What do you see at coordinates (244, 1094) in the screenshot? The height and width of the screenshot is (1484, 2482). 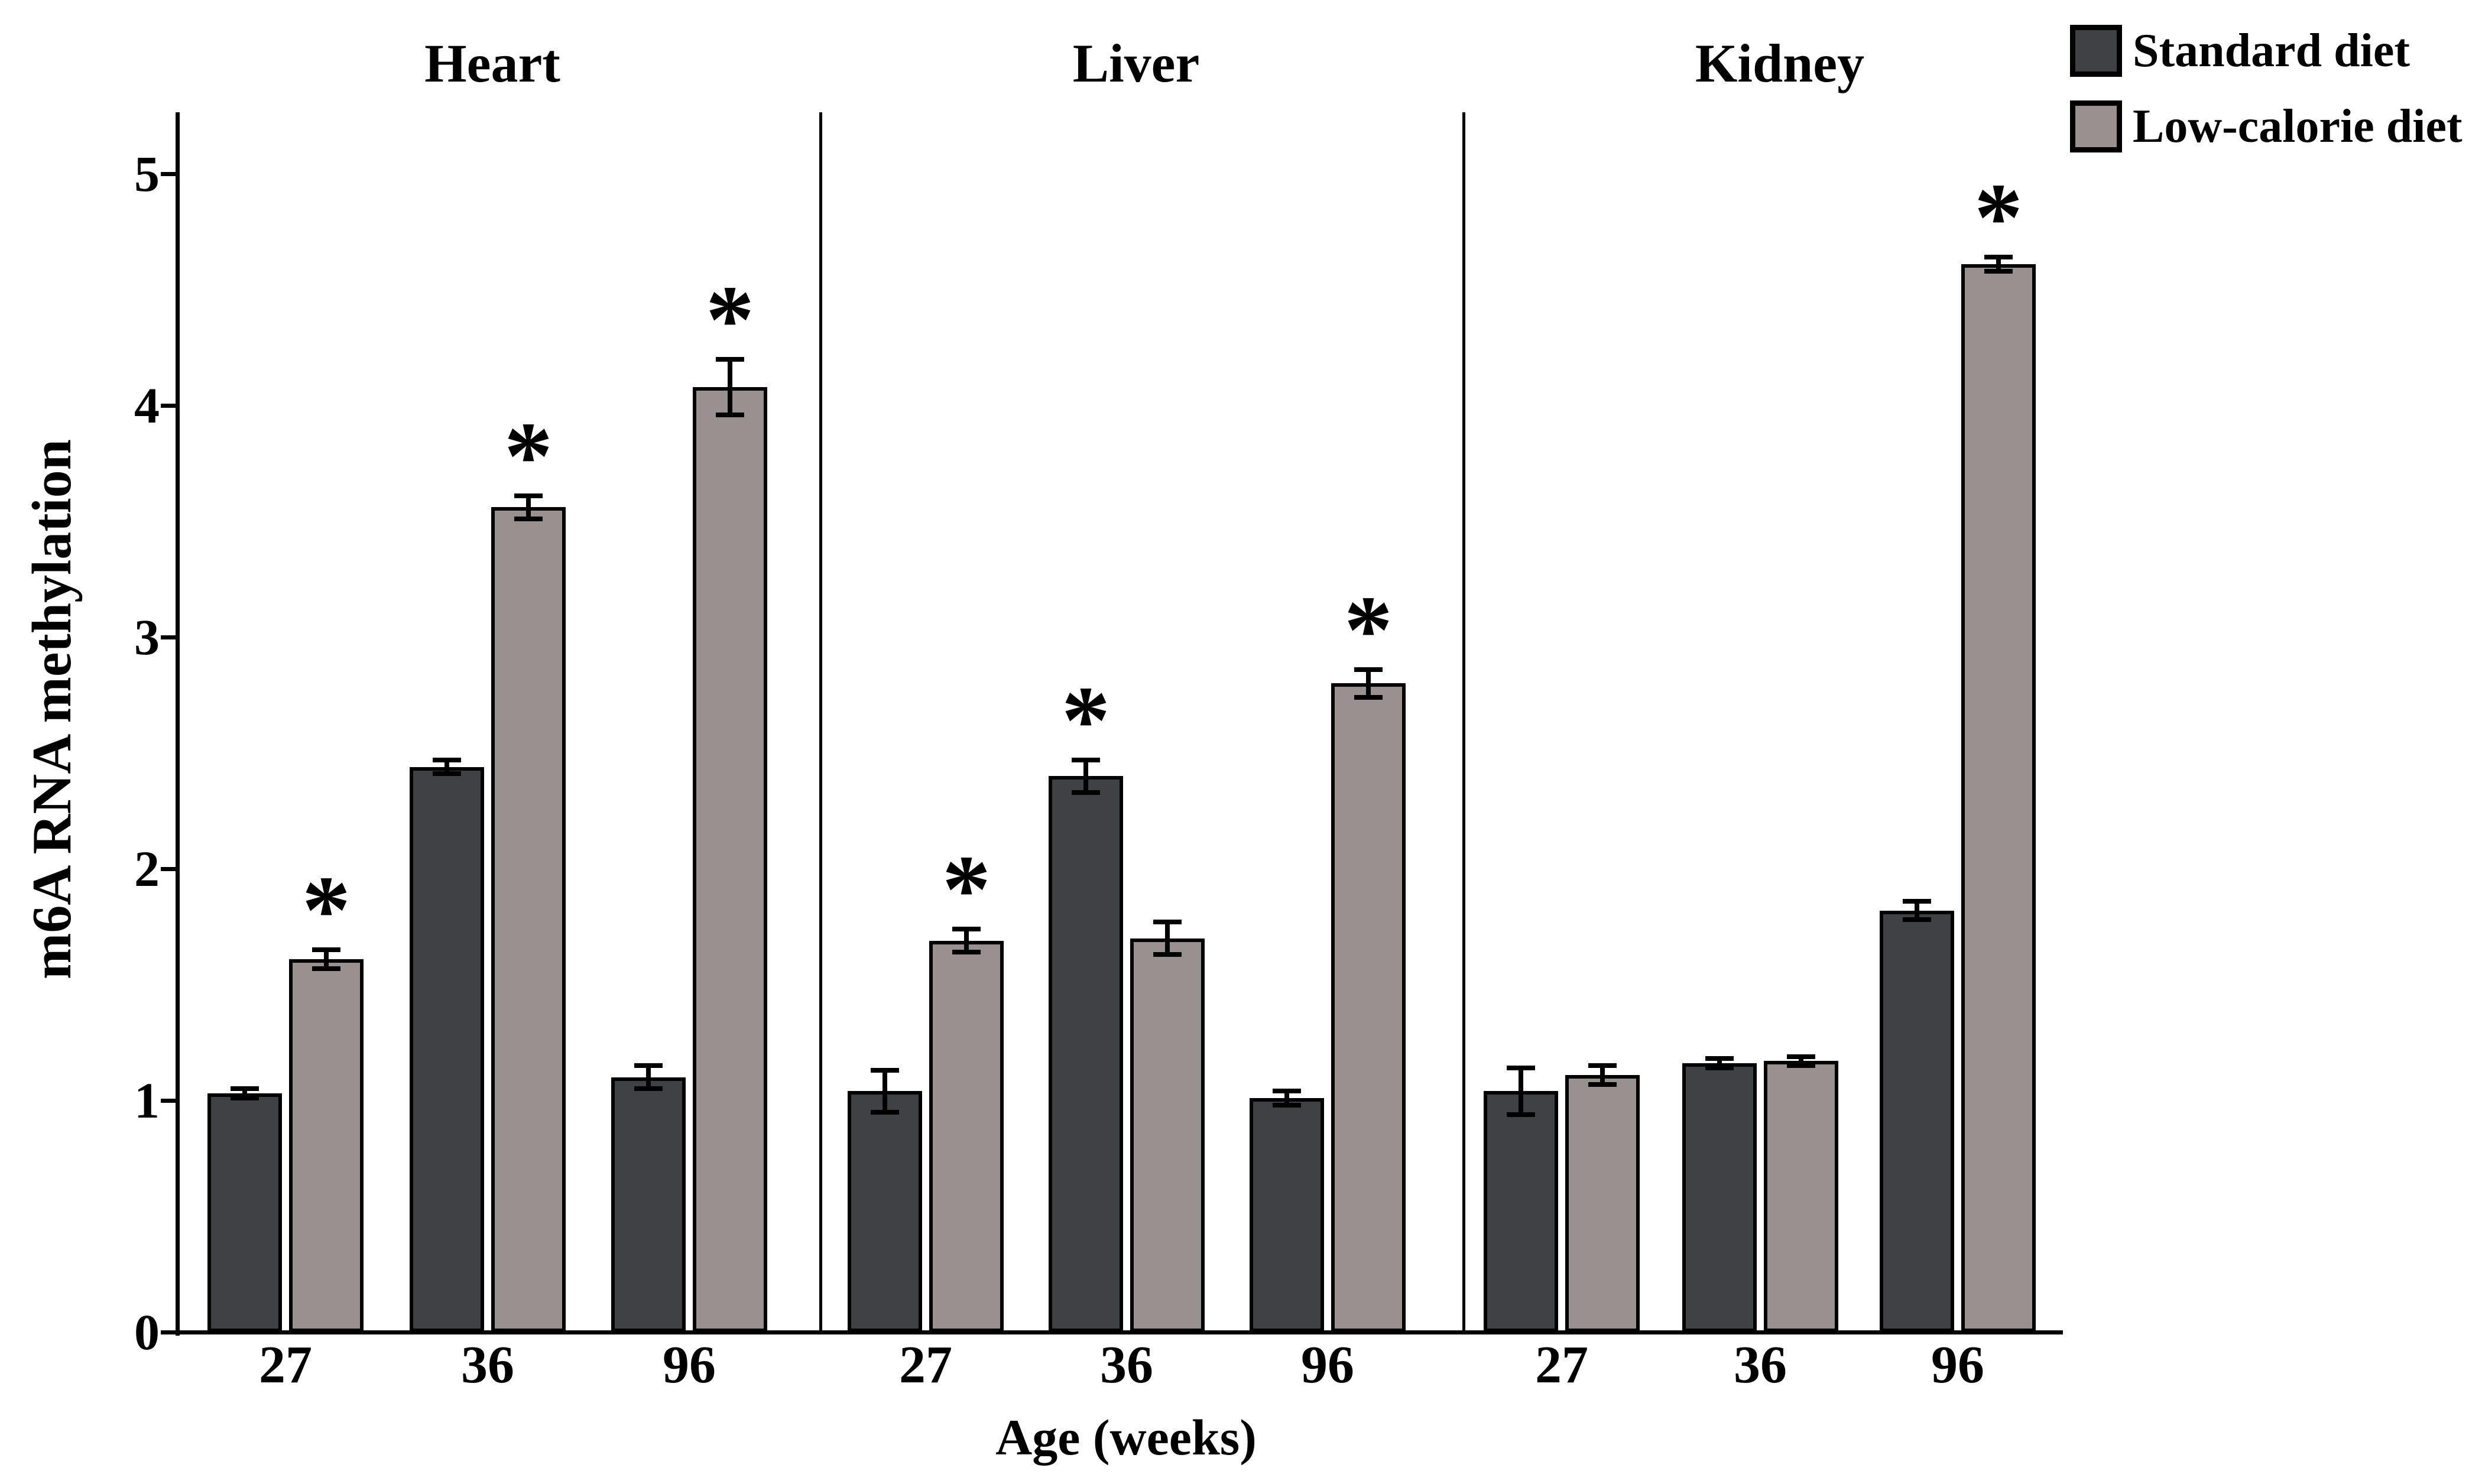 I see `error-bar-stem-heart-27-standard` at bounding box center [244, 1094].